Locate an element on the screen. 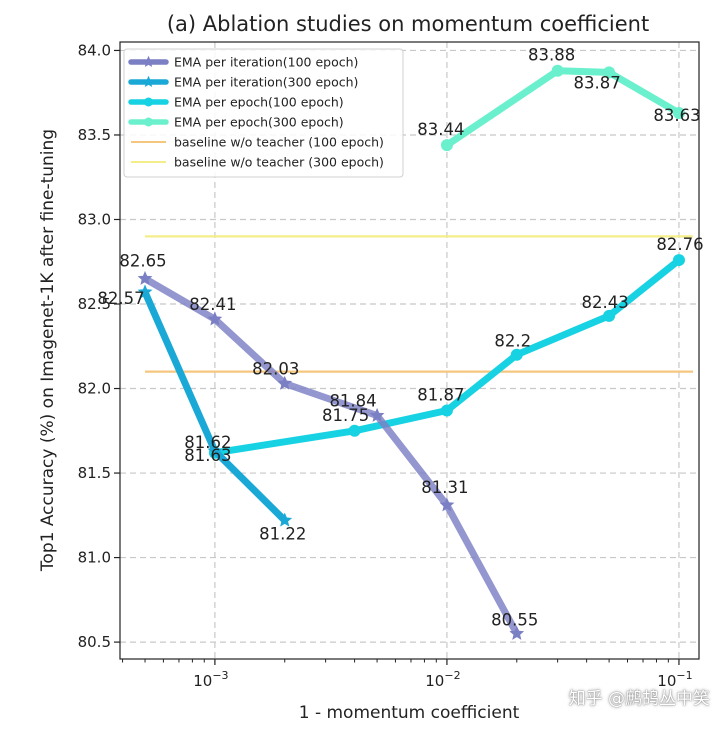 The width and height of the screenshot is (720, 729). data-label: 82.57 is located at coordinates (120, 298).